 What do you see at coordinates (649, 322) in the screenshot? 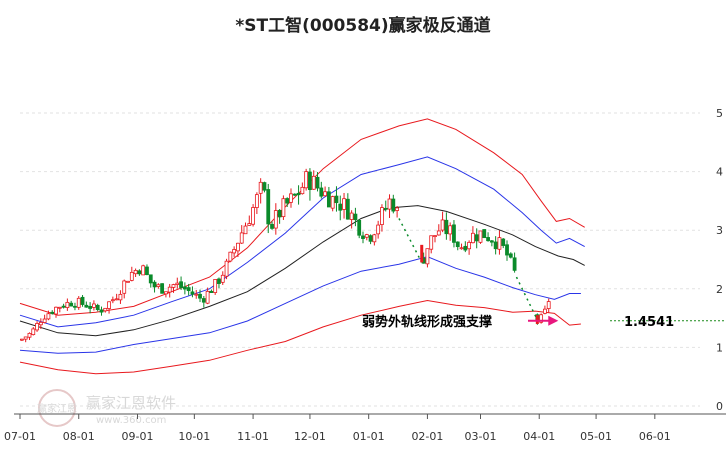
I see `annotation-value: 1.4541` at bounding box center [649, 322].